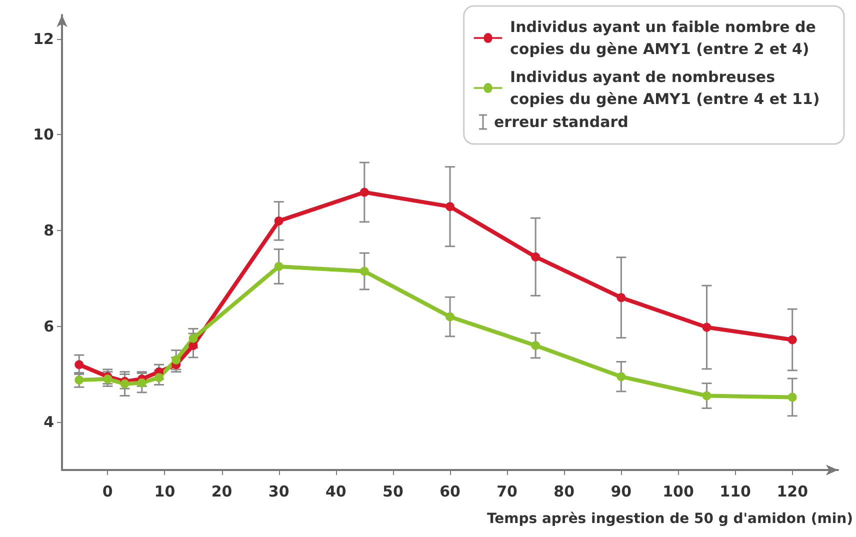 The height and width of the screenshot is (537, 856). Describe the element at coordinates (665, 88) in the screenshot. I see `legend-label: Individus ayant de nombreuses copies du gène AMY1 (entre 4 et 11)` at that location.